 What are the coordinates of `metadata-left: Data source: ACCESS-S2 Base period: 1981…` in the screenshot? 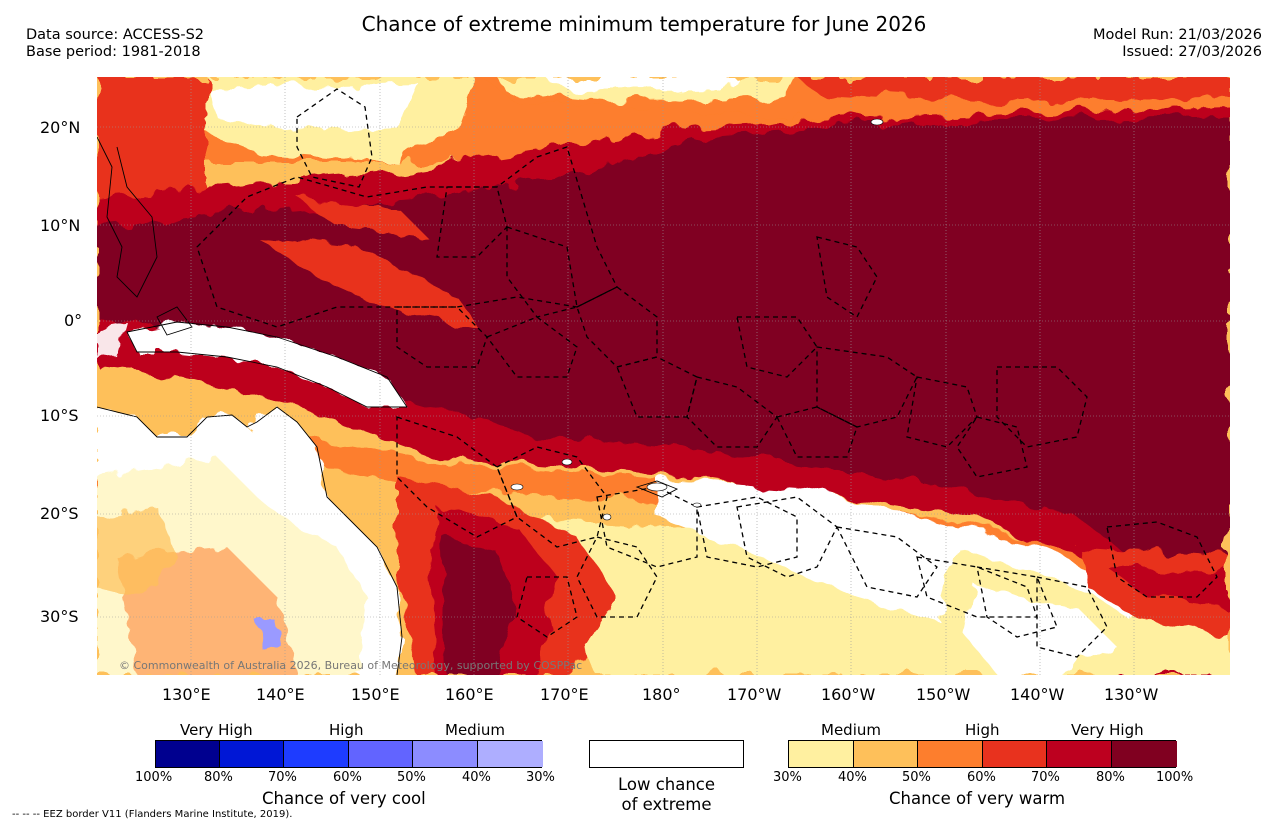 It's located at (115, 44).